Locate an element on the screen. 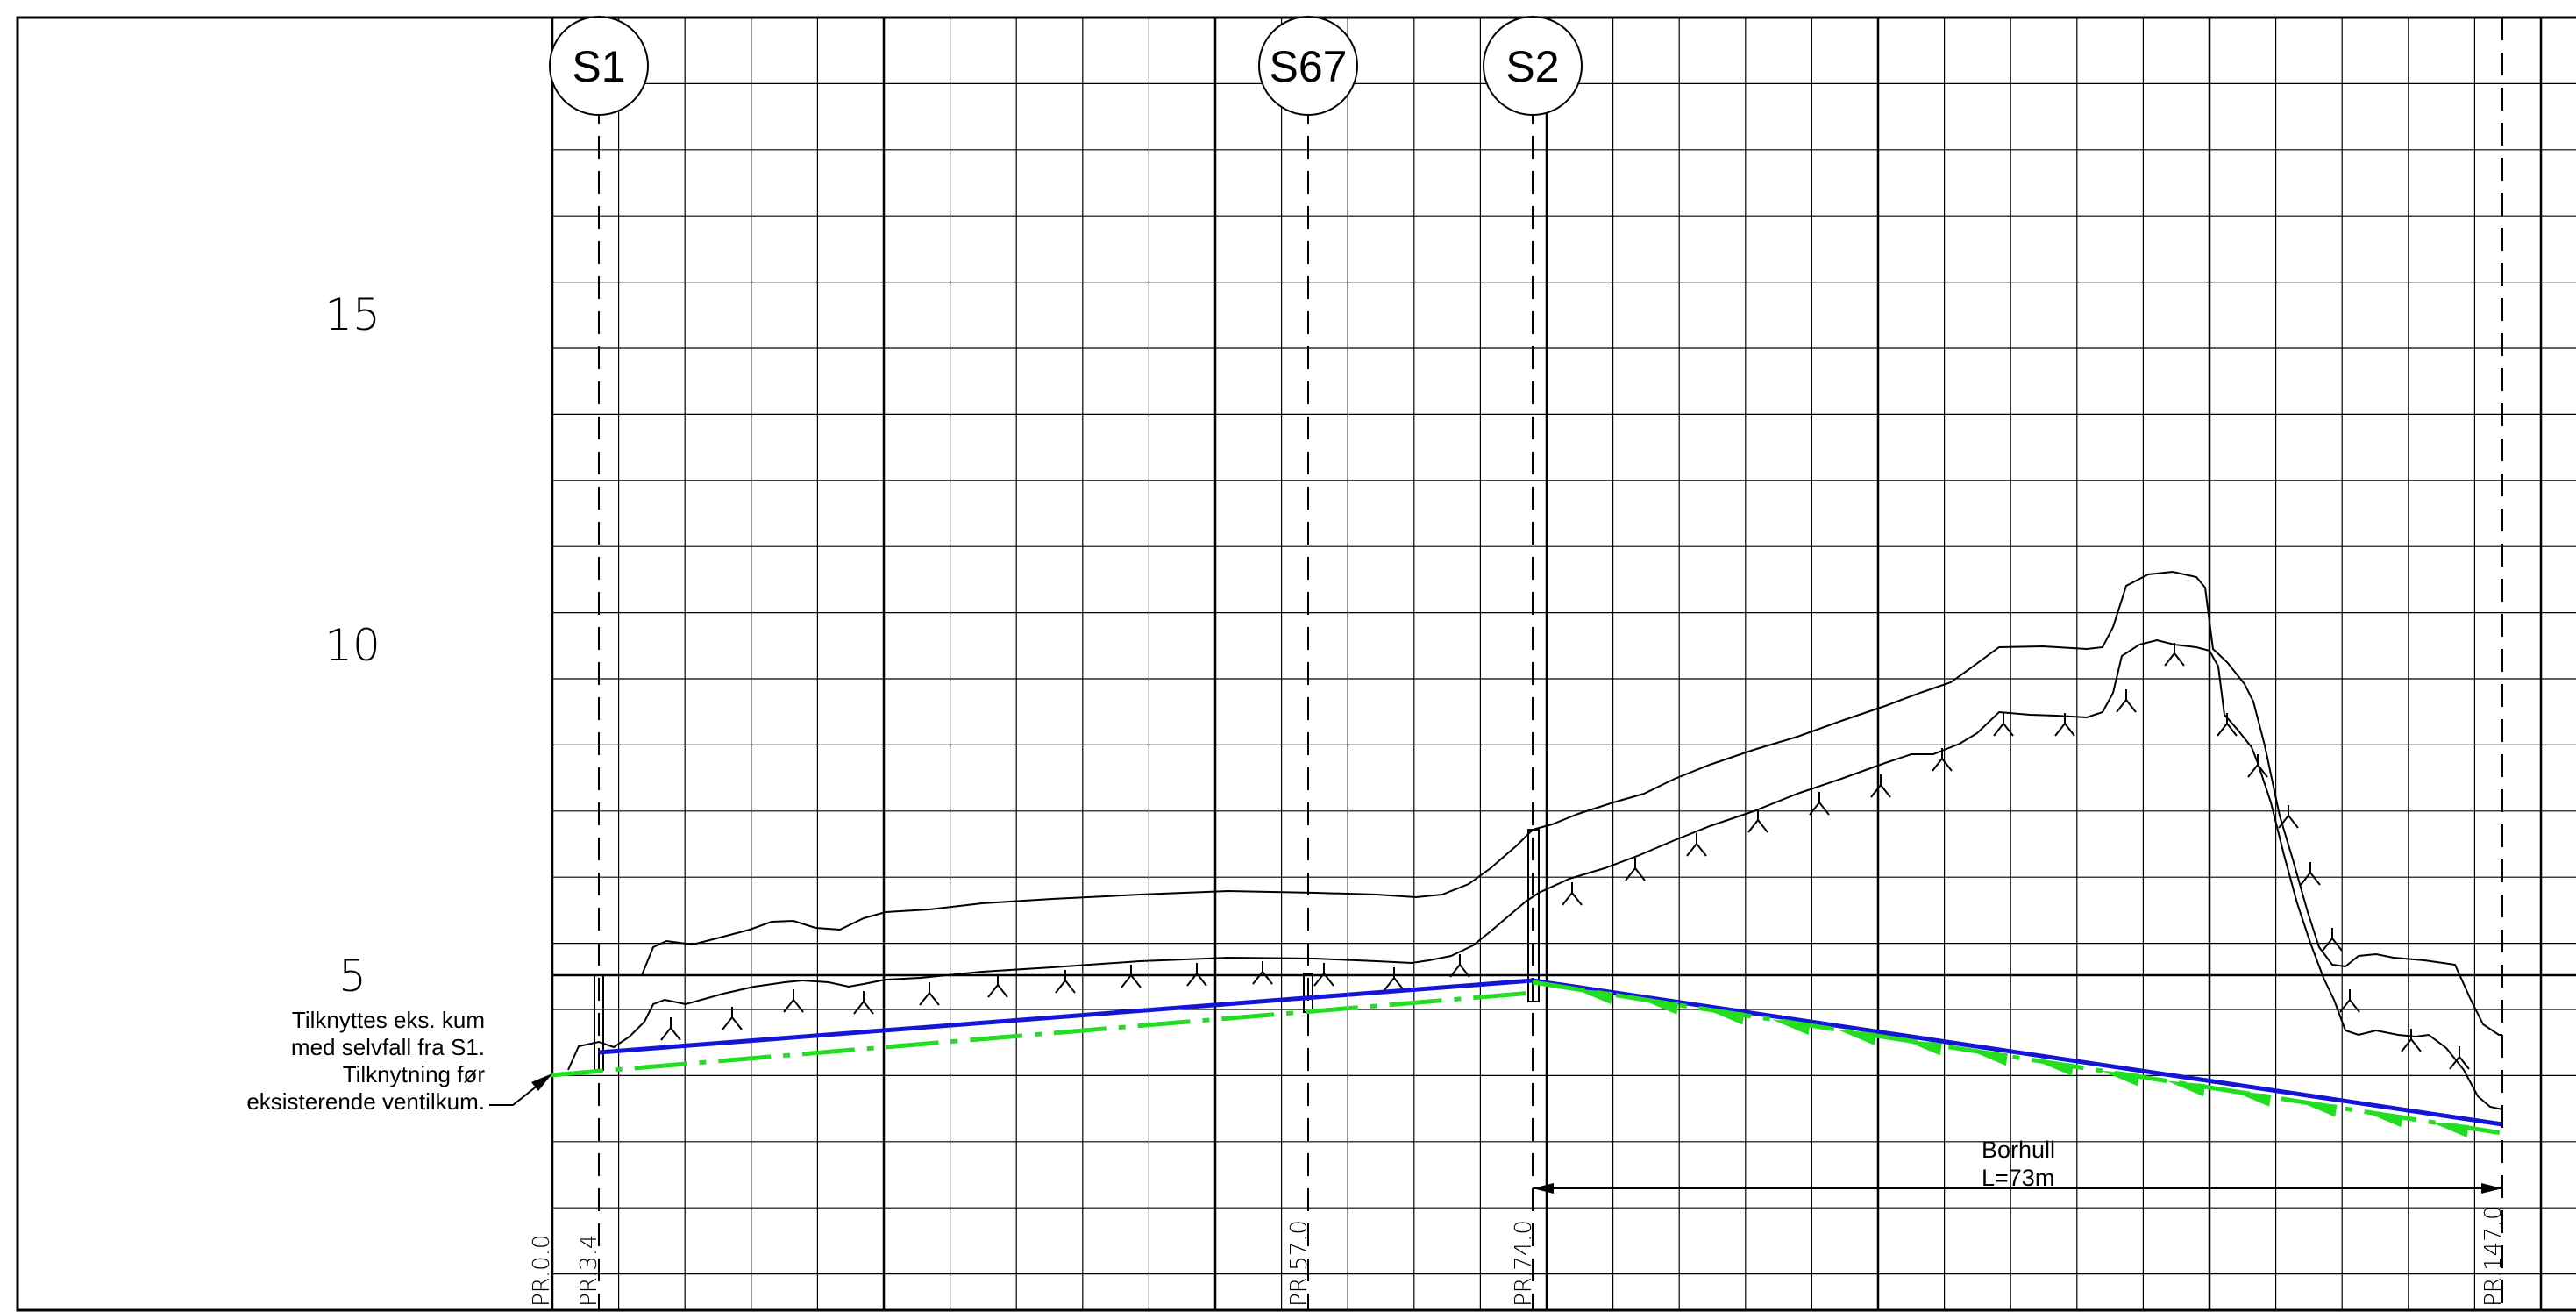 This screenshot has width=2576, height=1312. manhole-s1: S1 is located at coordinates (599, 66).